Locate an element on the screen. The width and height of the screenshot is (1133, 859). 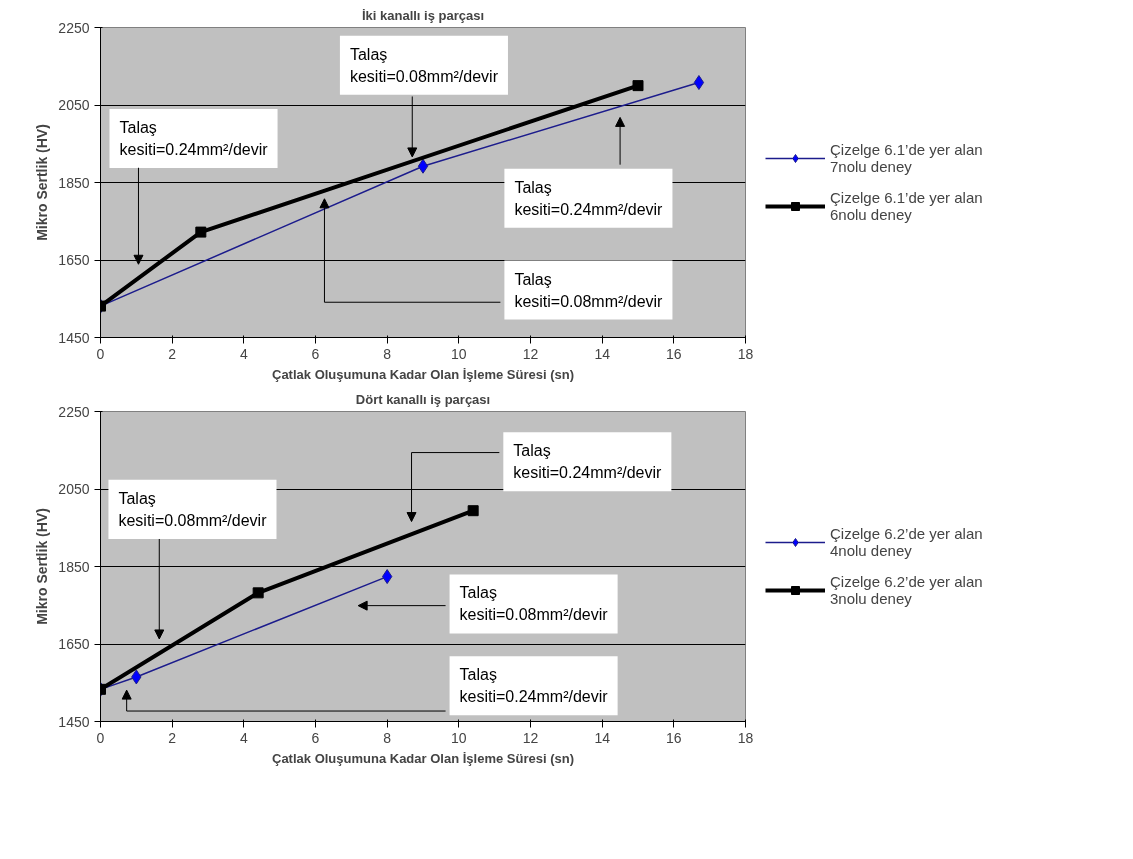
chart-title: Dört kanallı iş parçası is located at coordinates (423, 399).